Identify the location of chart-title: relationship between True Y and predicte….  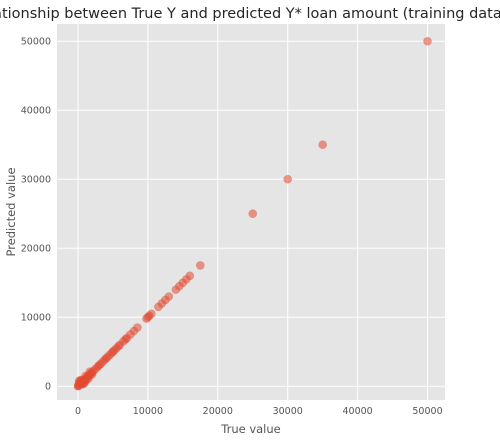
(250, 14).